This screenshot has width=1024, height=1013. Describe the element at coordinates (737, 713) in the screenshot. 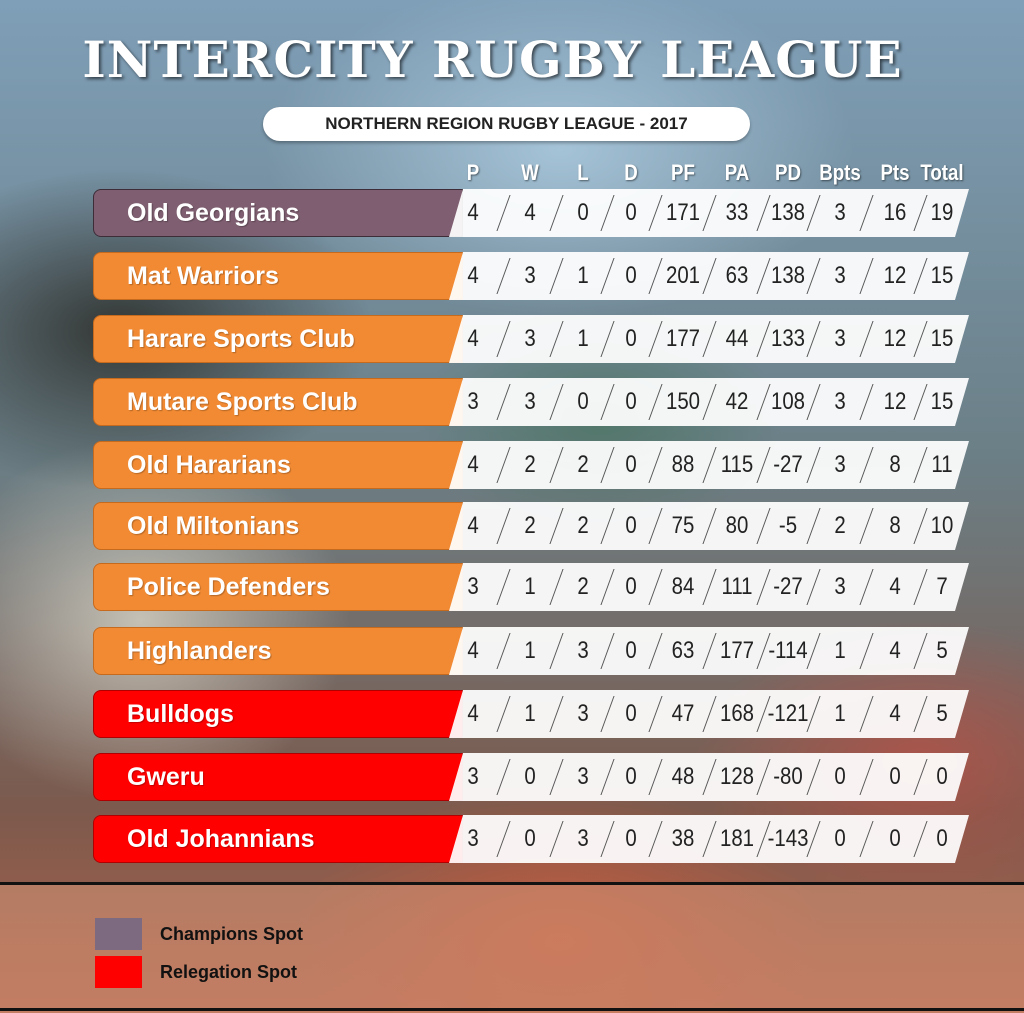

I see `cell-pa: 168` at that location.